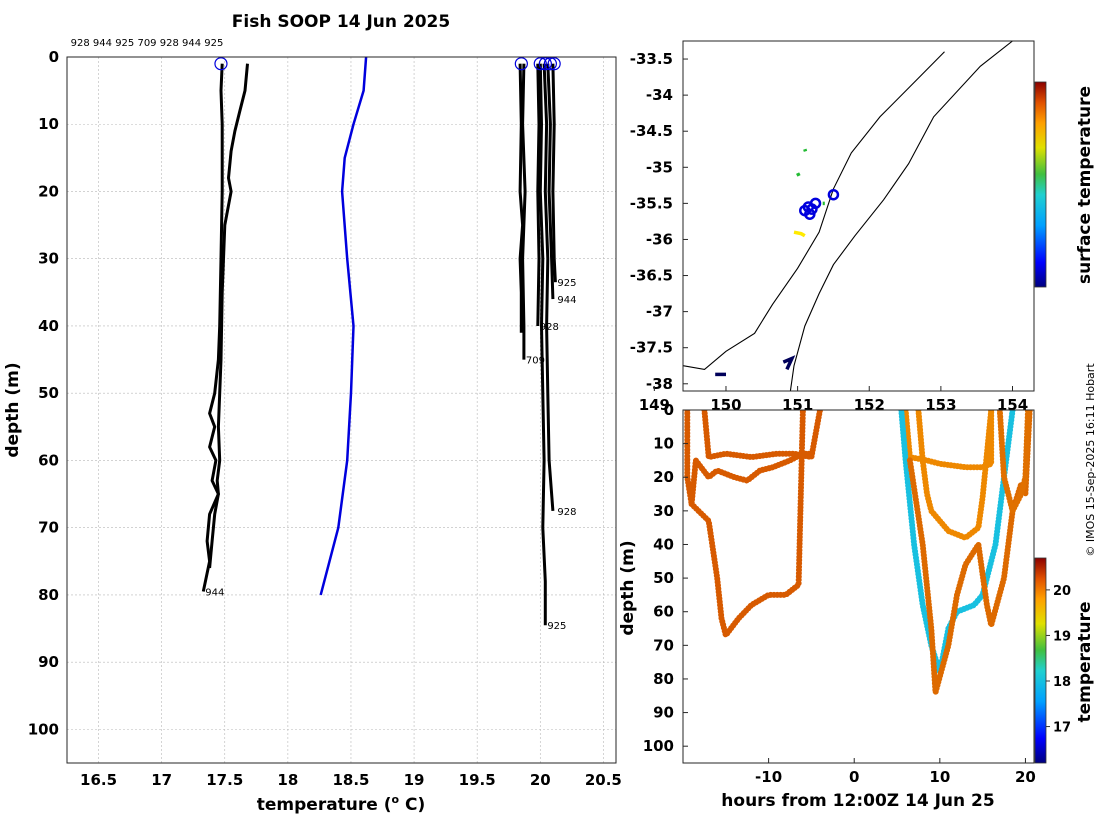 The image size is (1100, 820). What do you see at coordinates (725, 405) in the screenshot?
I see `map-xtick-label: 150` at bounding box center [725, 405].